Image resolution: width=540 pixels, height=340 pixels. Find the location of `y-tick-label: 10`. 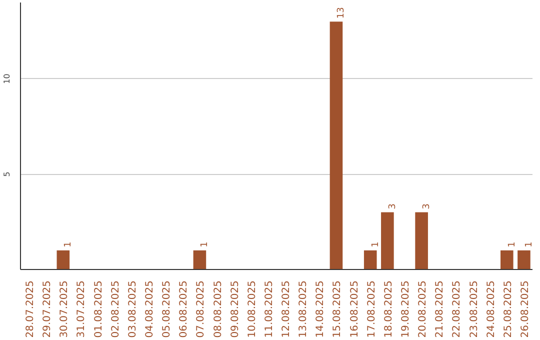

y-tick-label: 10 is located at coordinates (7, 79).